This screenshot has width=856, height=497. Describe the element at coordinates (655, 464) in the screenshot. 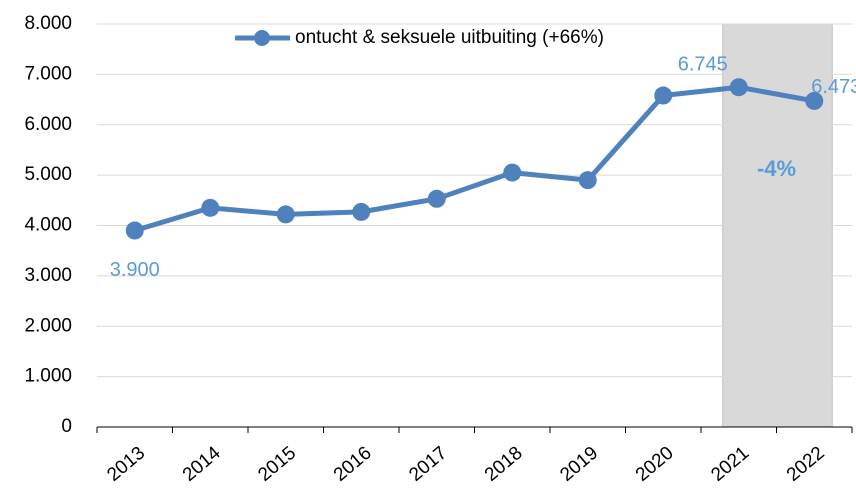

I see `x-tick-label: 2020` at that location.